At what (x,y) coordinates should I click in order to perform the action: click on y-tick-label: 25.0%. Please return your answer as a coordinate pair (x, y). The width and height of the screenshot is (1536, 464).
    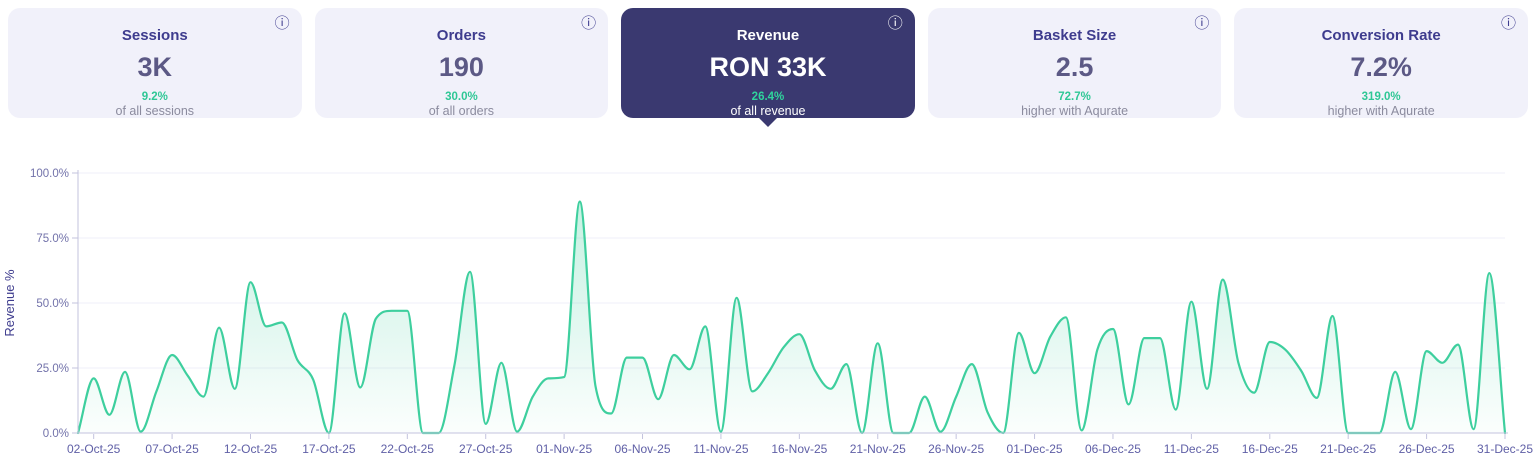
    Looking at the image, I should click on (52, 369).